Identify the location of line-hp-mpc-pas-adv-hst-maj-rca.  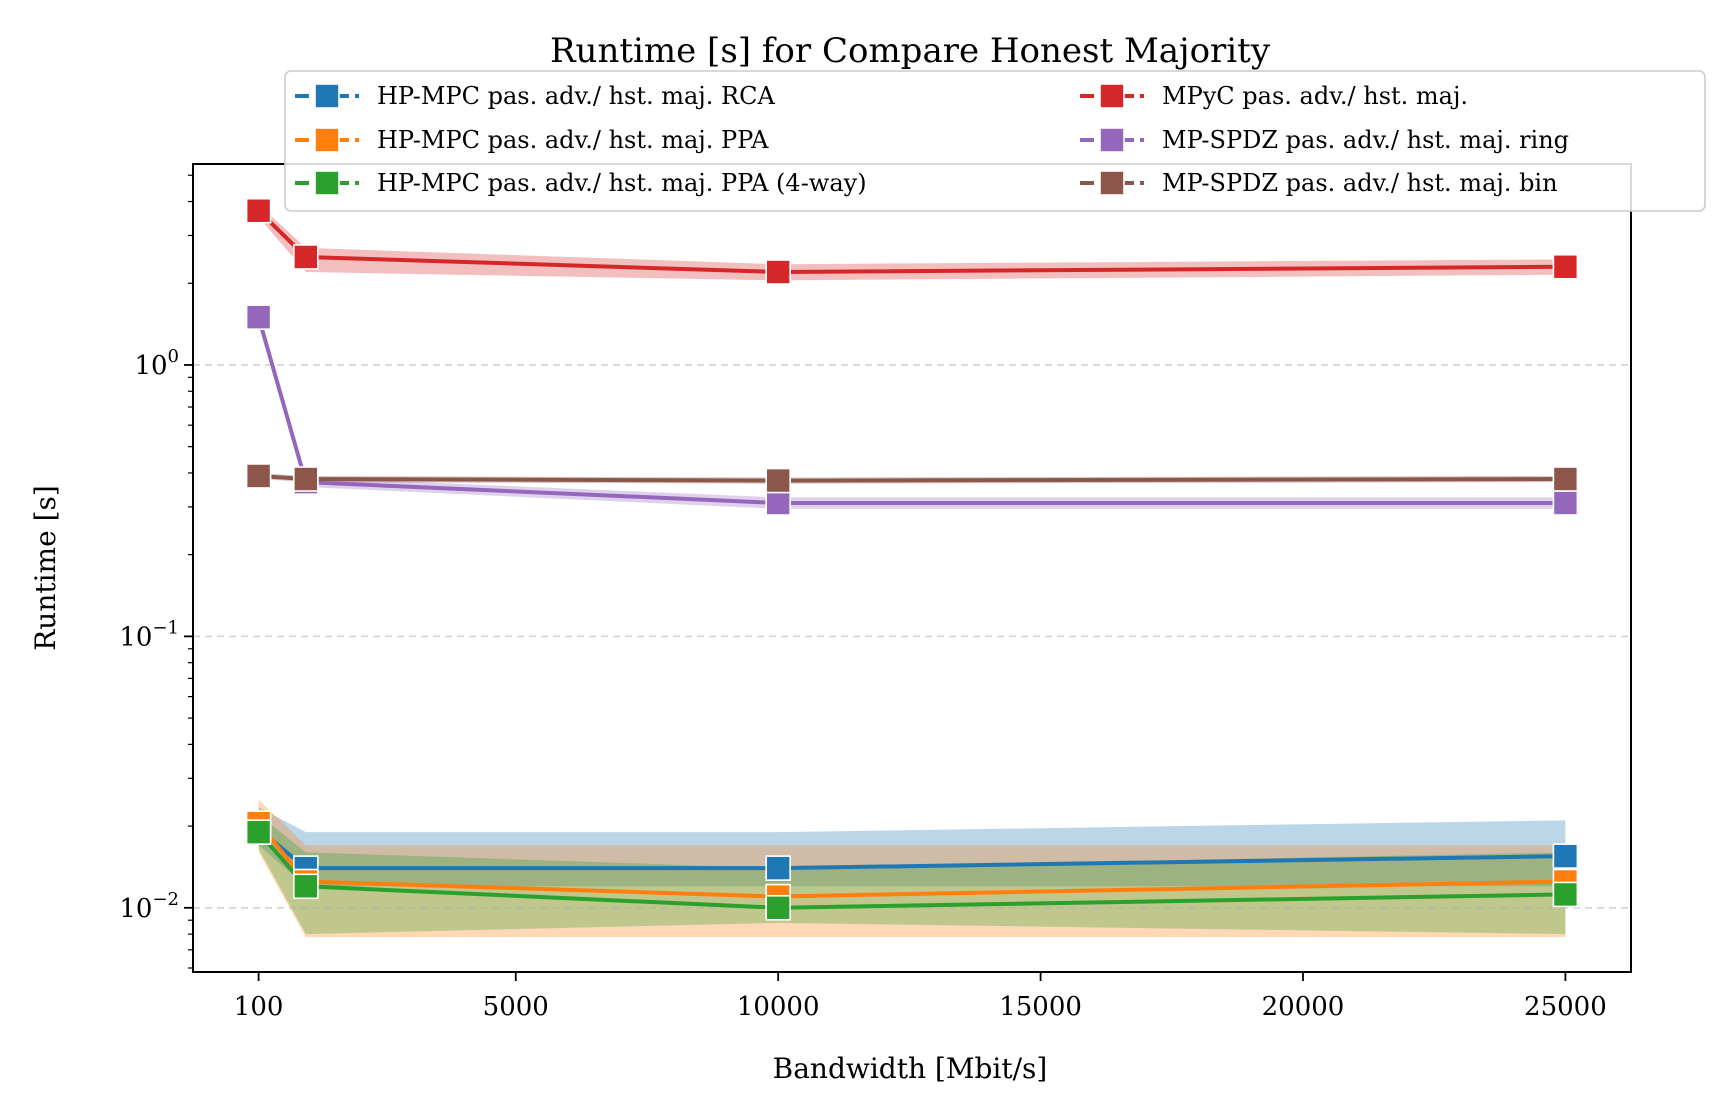
(911, 849).